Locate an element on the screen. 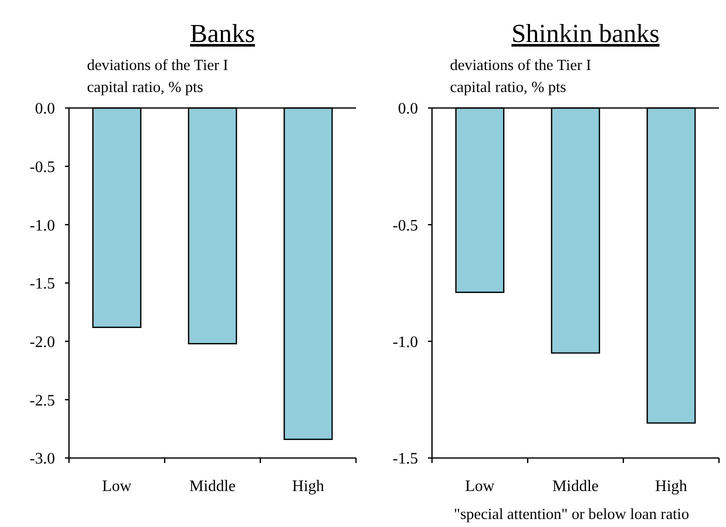  y-tick-label: -2.0 is located at coordinates (42, 342).